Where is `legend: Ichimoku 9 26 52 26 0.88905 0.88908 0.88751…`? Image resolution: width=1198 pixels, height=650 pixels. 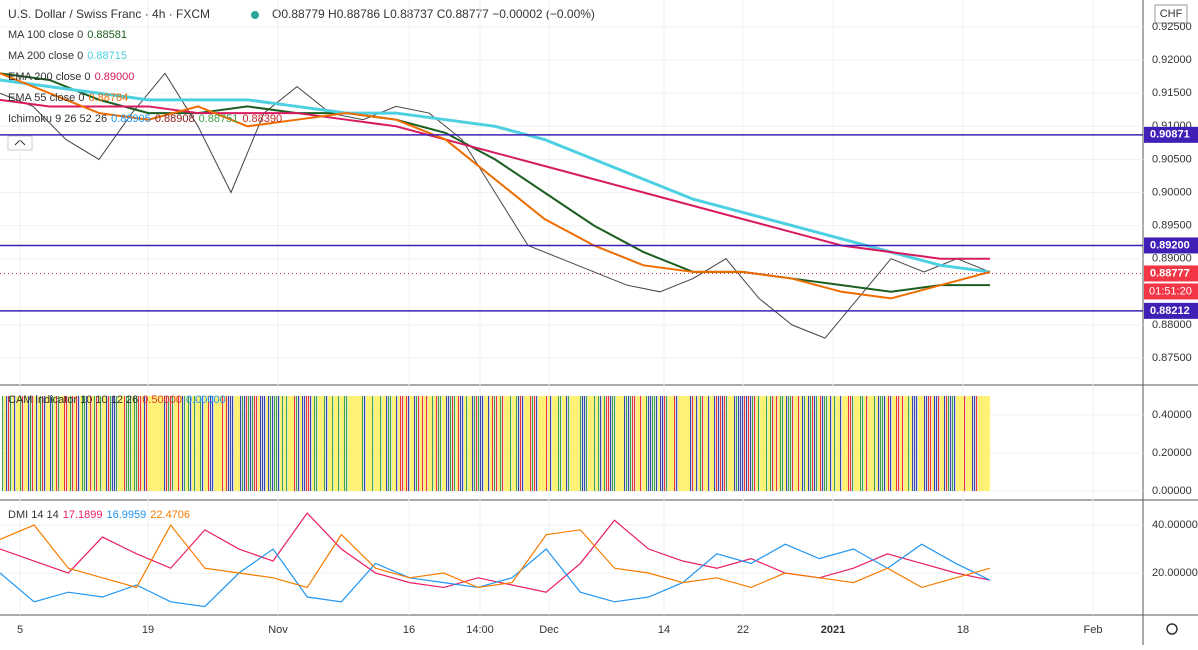
legend: Ichimoku 9 26 52 26 0.88905 0.88908 0.88751… is located at coordinates (145, 119).